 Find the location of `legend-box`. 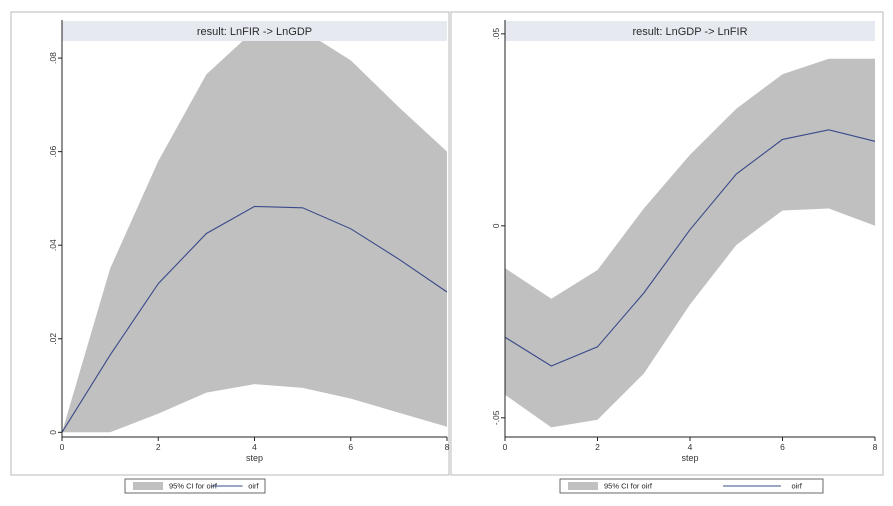

legend-box is located at coordinates (691, 486).